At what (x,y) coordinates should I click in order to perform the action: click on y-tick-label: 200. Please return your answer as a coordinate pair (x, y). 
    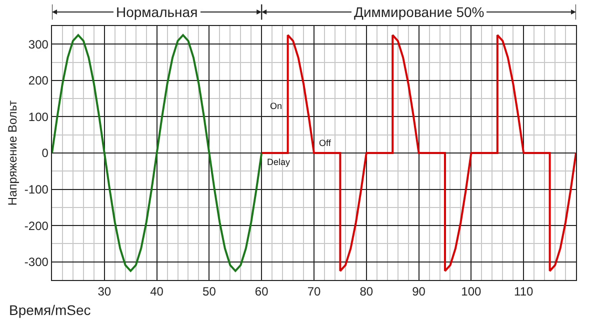
    Looking at the image, I should click on (38, 81).